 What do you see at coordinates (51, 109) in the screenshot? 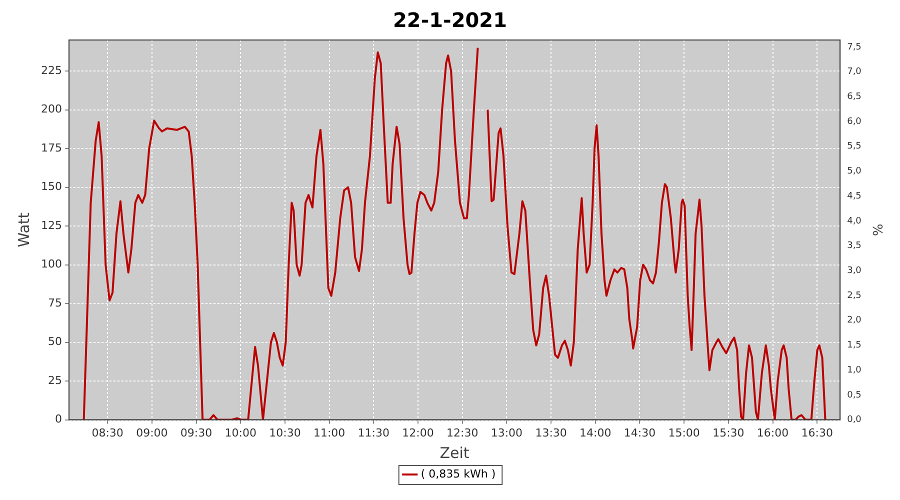
I see `y-tick-label: 200` at bounding box center [51, 109].